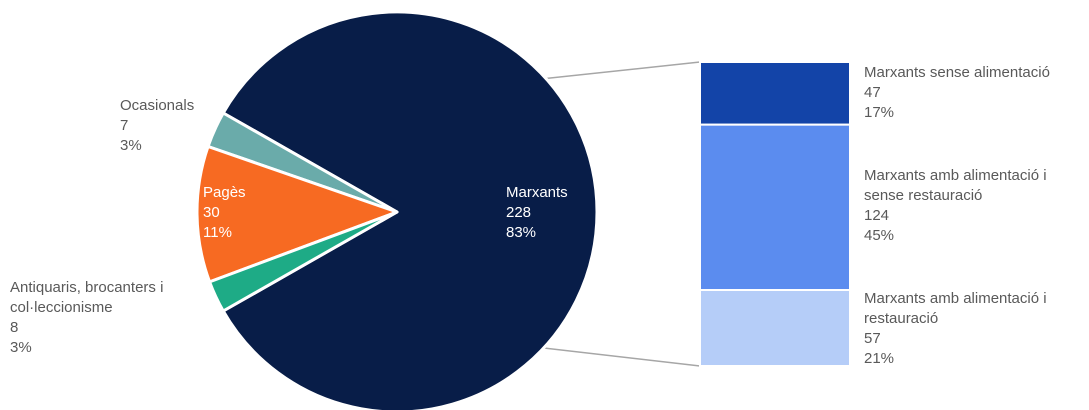 The image size is (1089, 410). Describe the element at coordinates (957, 92) in the screenshot. I see `bar-label-marxants-sense-alimentacio: Marxants sense alimentació 47 17%` at that location.